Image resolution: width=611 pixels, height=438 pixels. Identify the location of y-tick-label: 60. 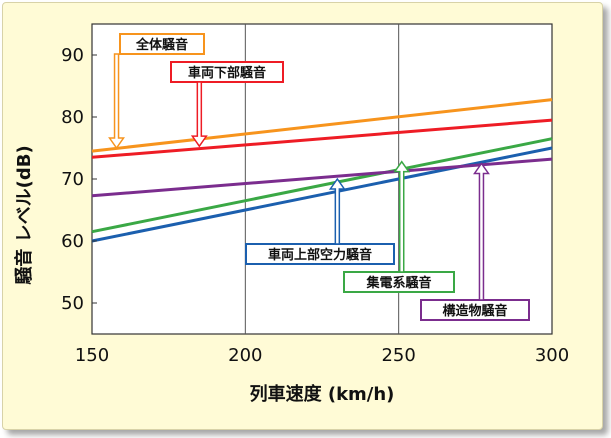
(72, 241).